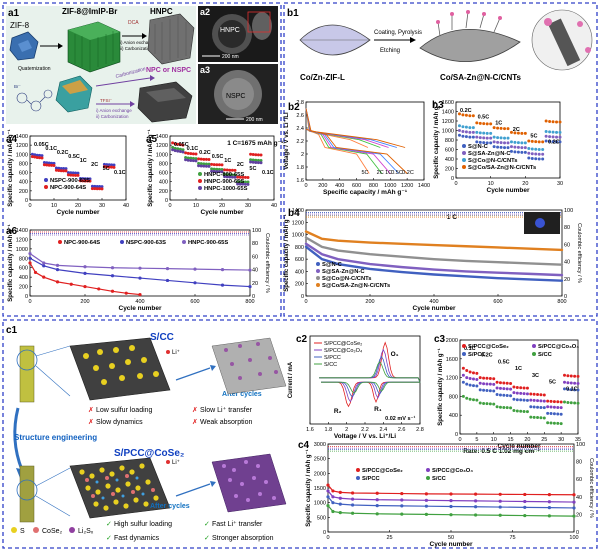 Image resolution: width=600 pixels, height=551 pixels. Describe the element at coordinates (294, 107) in the screenshot. I see `panel-b2-label: b2` at that location.